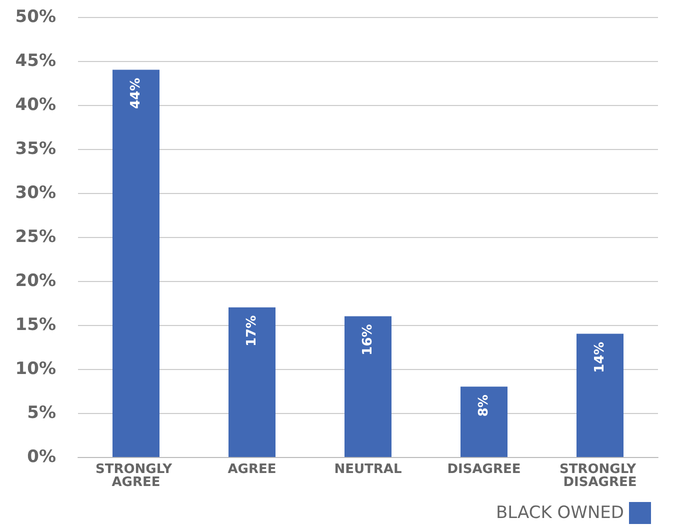  What do you see at coordinates (35, 325) in the screenshot?
I see `y-tick-label: 15%` at bounding box center [35, 325].